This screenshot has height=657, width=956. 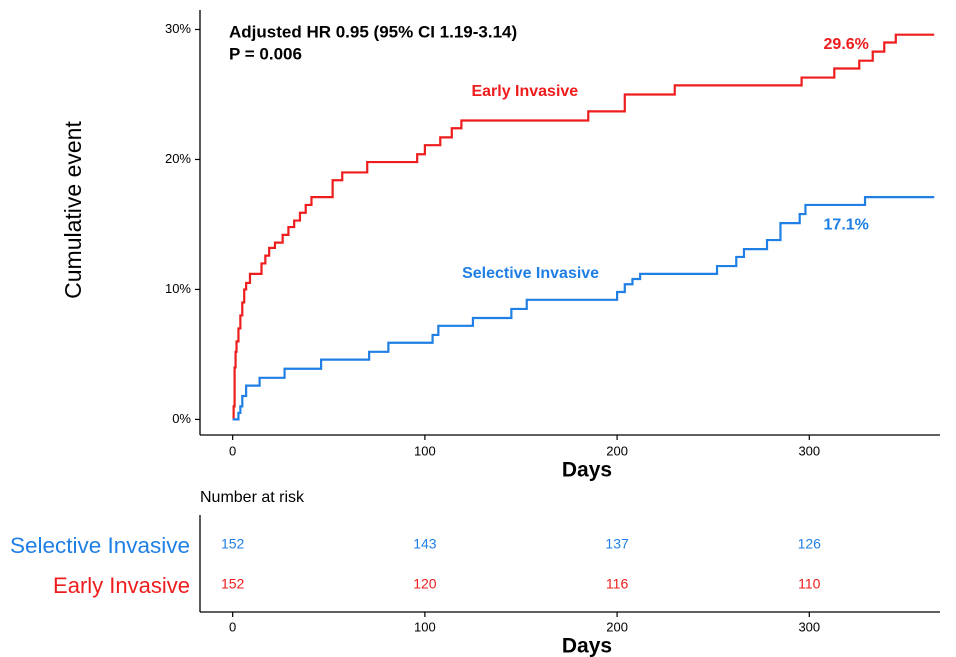 What do you see at coordinates (530, 273) in the screenshot?
I see `series-label: Selective Invasive` at bounding box center [530, 273].